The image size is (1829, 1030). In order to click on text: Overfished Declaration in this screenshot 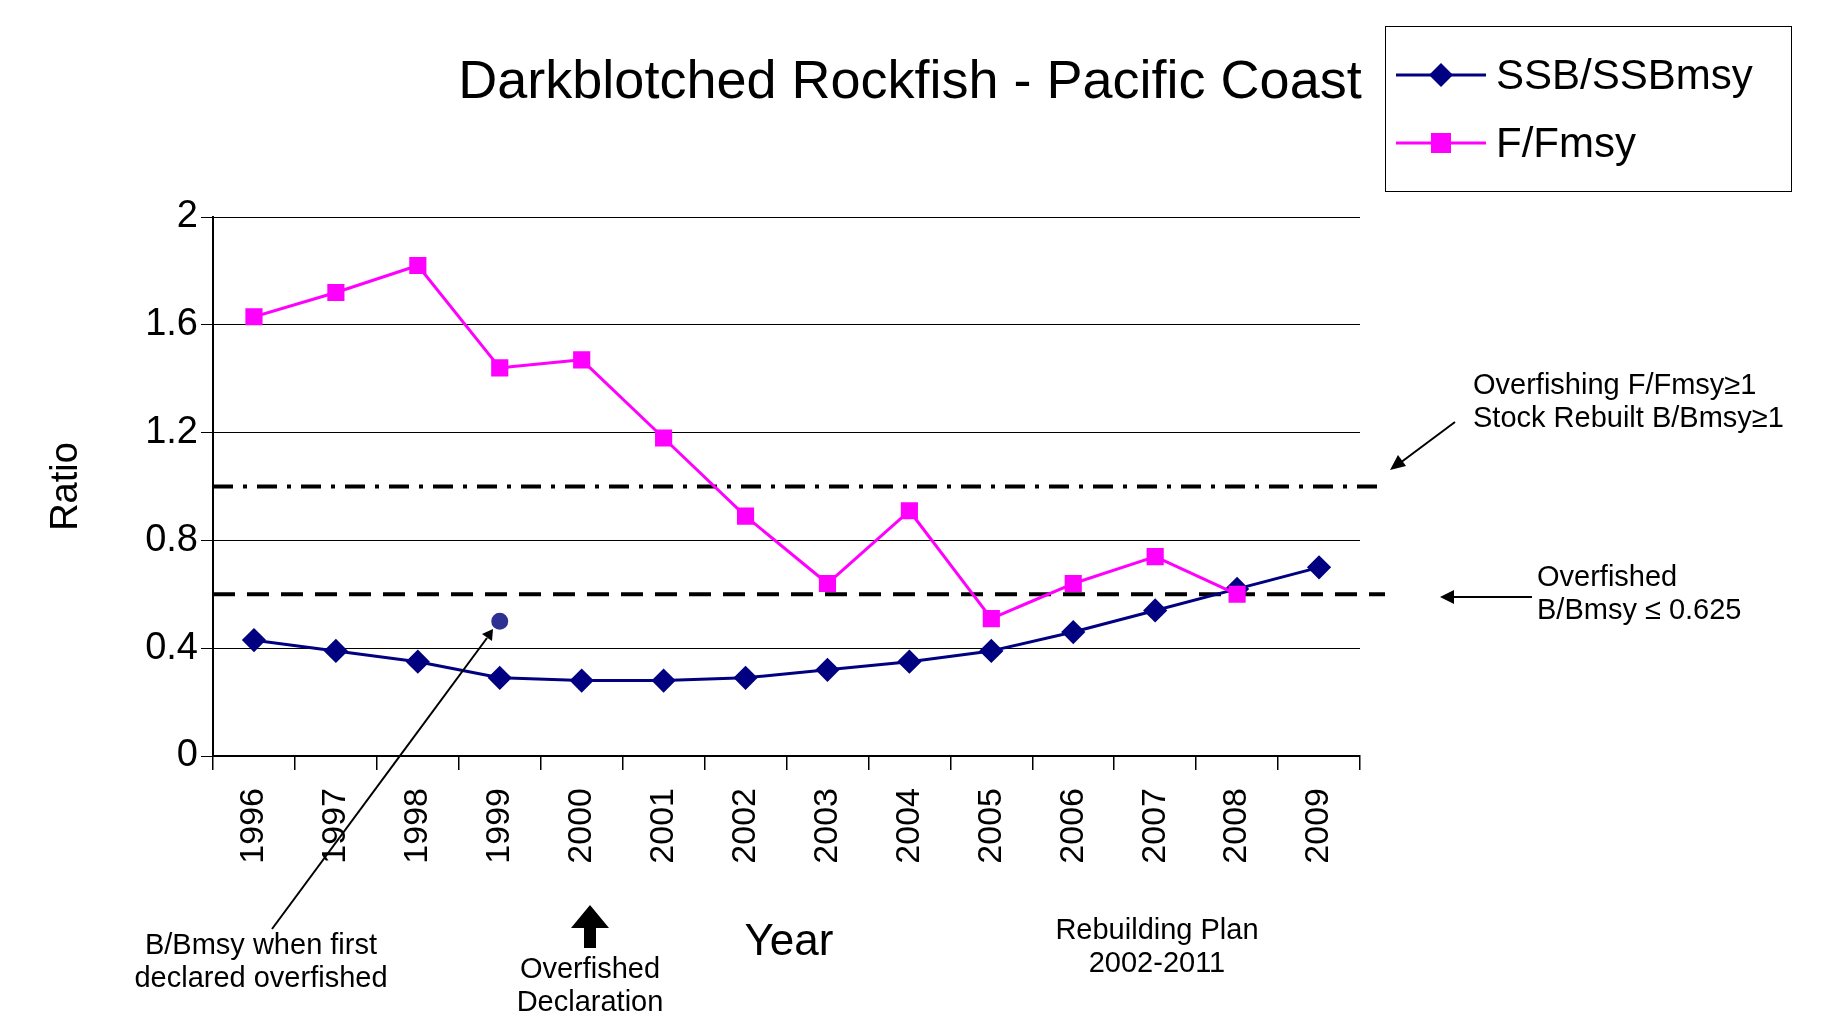, I will do `click(590, 985)`.